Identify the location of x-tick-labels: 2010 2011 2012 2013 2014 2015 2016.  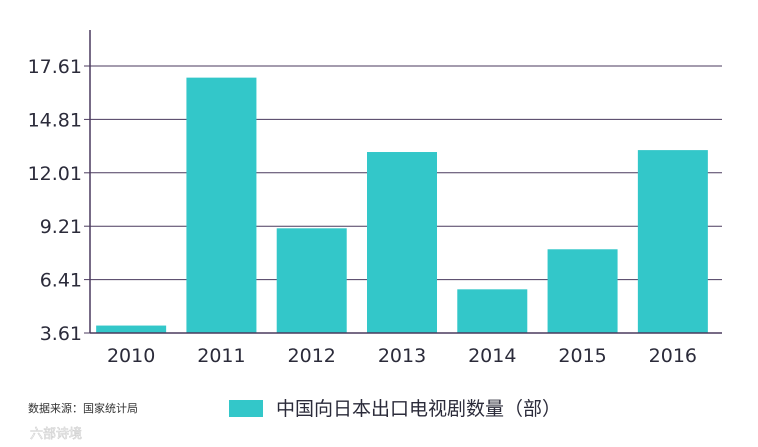
(402, 356).